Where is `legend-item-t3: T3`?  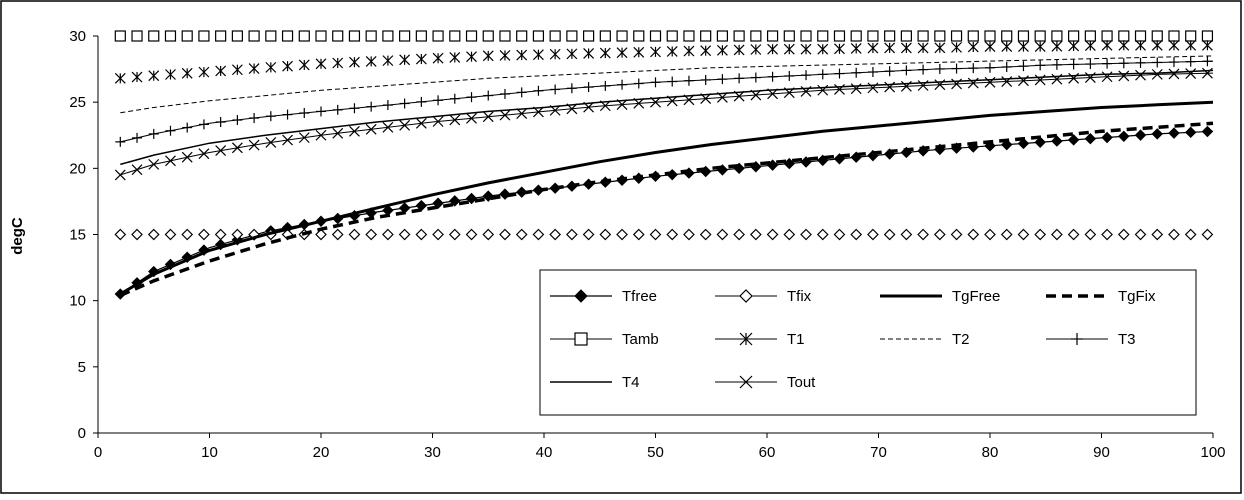 legend-item-t3: T3 is located at coordinates (1091, 339).